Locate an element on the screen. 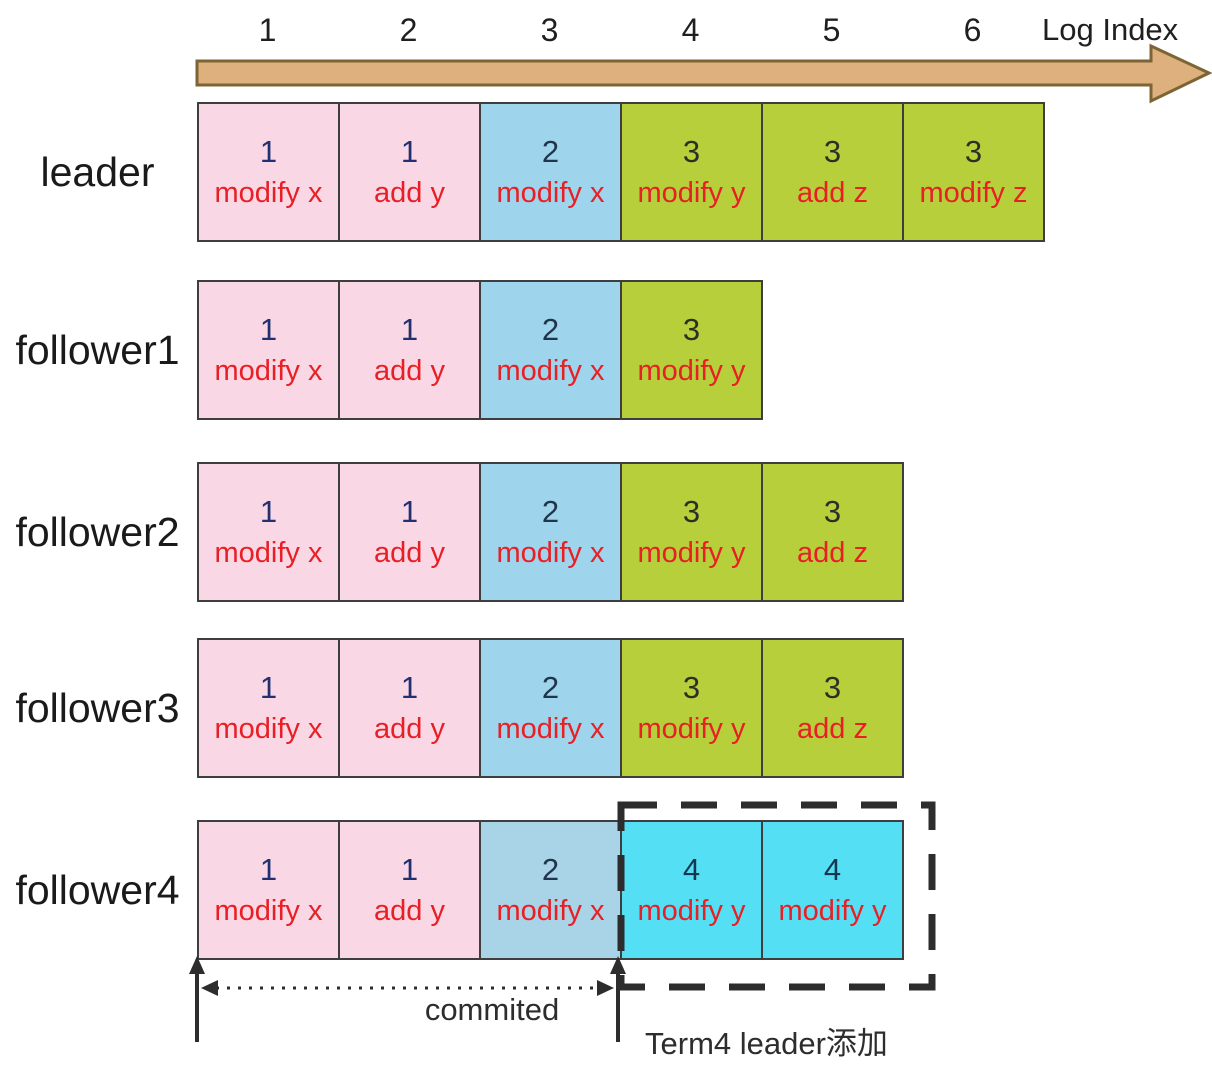  row-label-follower1: follower1 is located at coordinates (97, 349).